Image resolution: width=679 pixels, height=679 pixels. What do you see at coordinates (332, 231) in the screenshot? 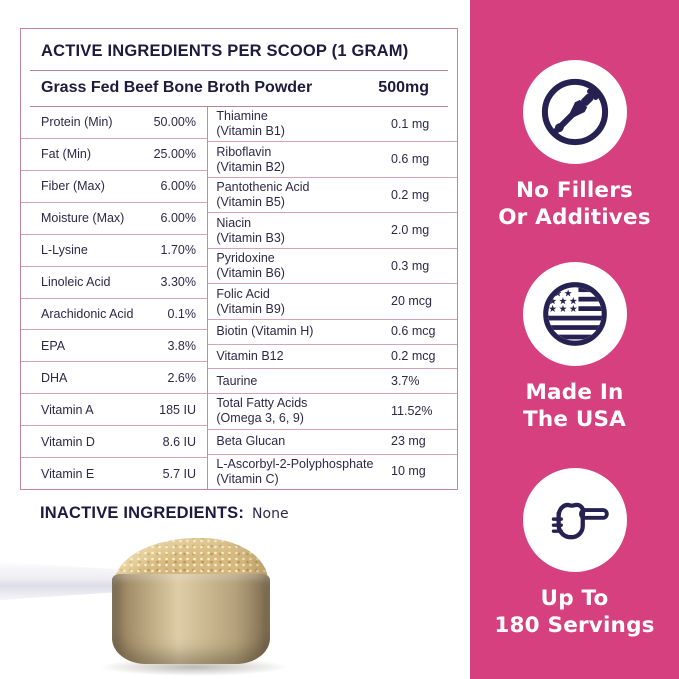
I see `ingredient-row: Niacin (Vitamin B3) 2.0 mg` at bounding box center [332, 231].